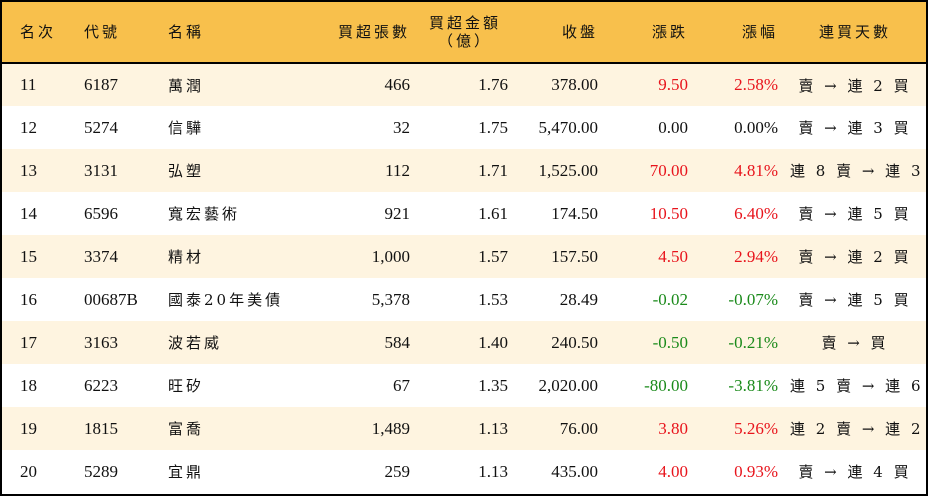 The width and height of the screenshot is (928, 496). What do you see at coordinates (28, 471) in the screenshot?
I see `cell-rank: 20` at bounding box center [28, 471].